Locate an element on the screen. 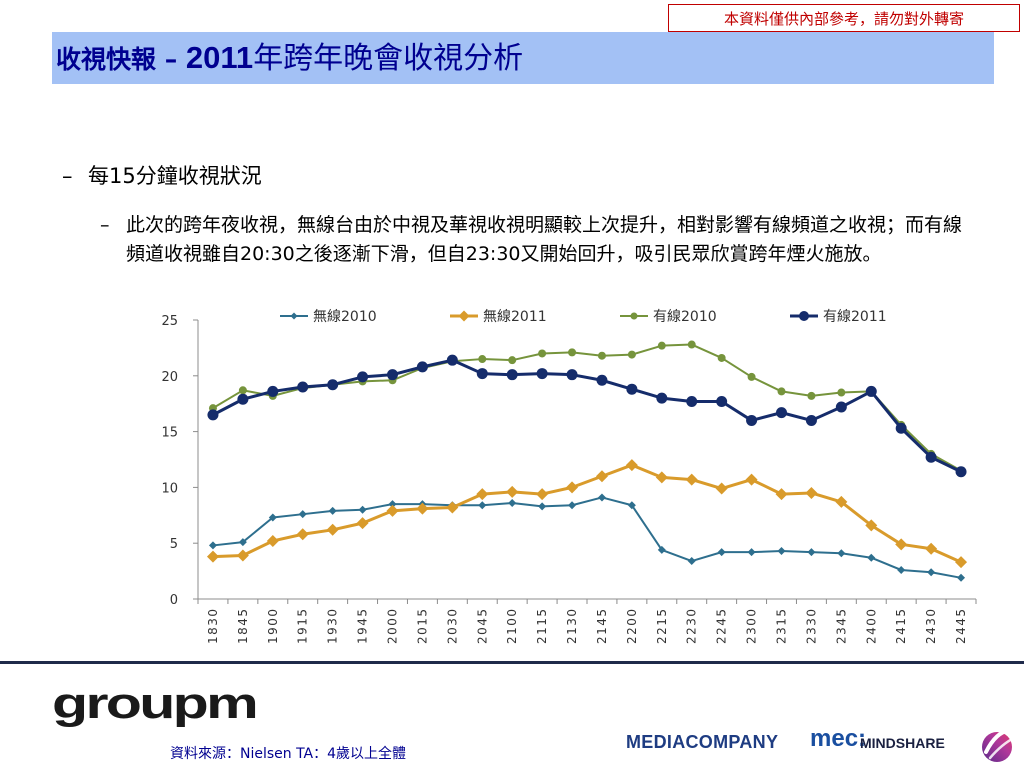  x-tick-label: 2415 is located at coordinates (901, 625).